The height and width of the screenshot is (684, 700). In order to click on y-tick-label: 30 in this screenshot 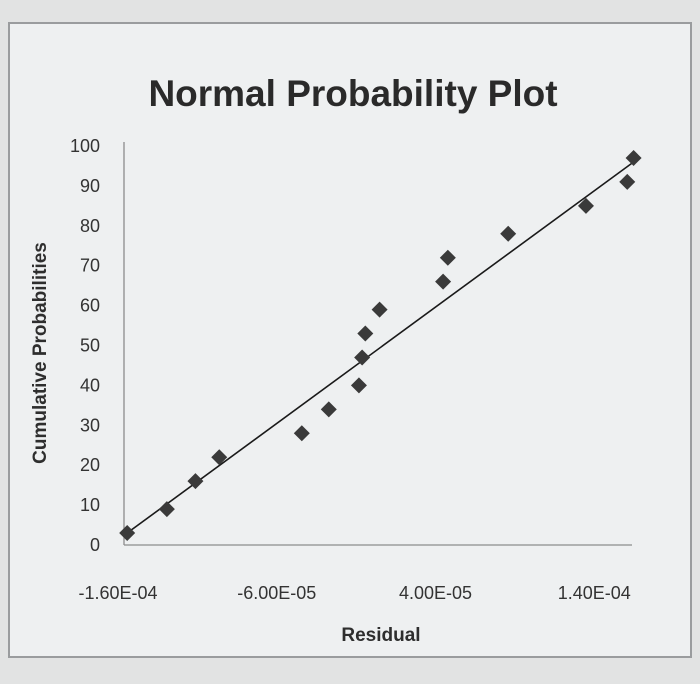, I will do `click(90, 425)`.